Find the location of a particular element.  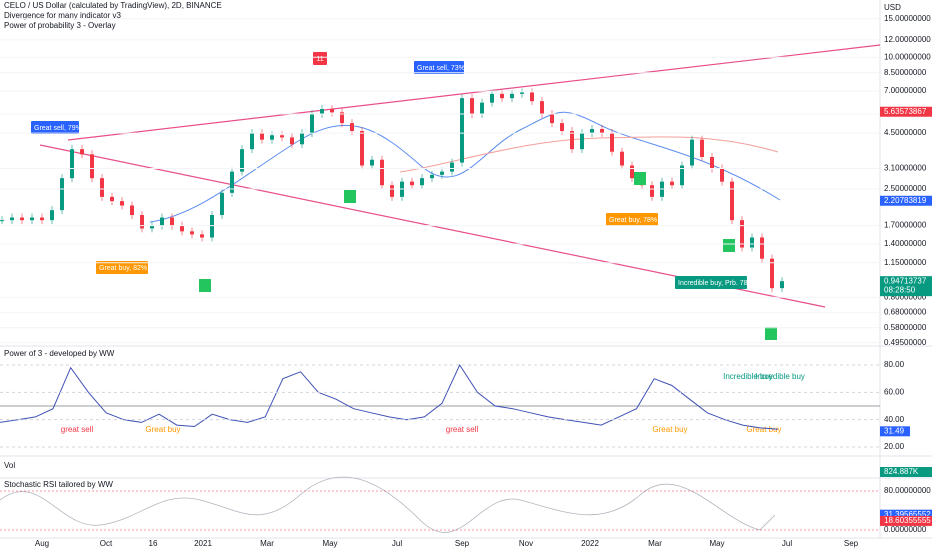

power-badge is located at coordinates (895, 431).